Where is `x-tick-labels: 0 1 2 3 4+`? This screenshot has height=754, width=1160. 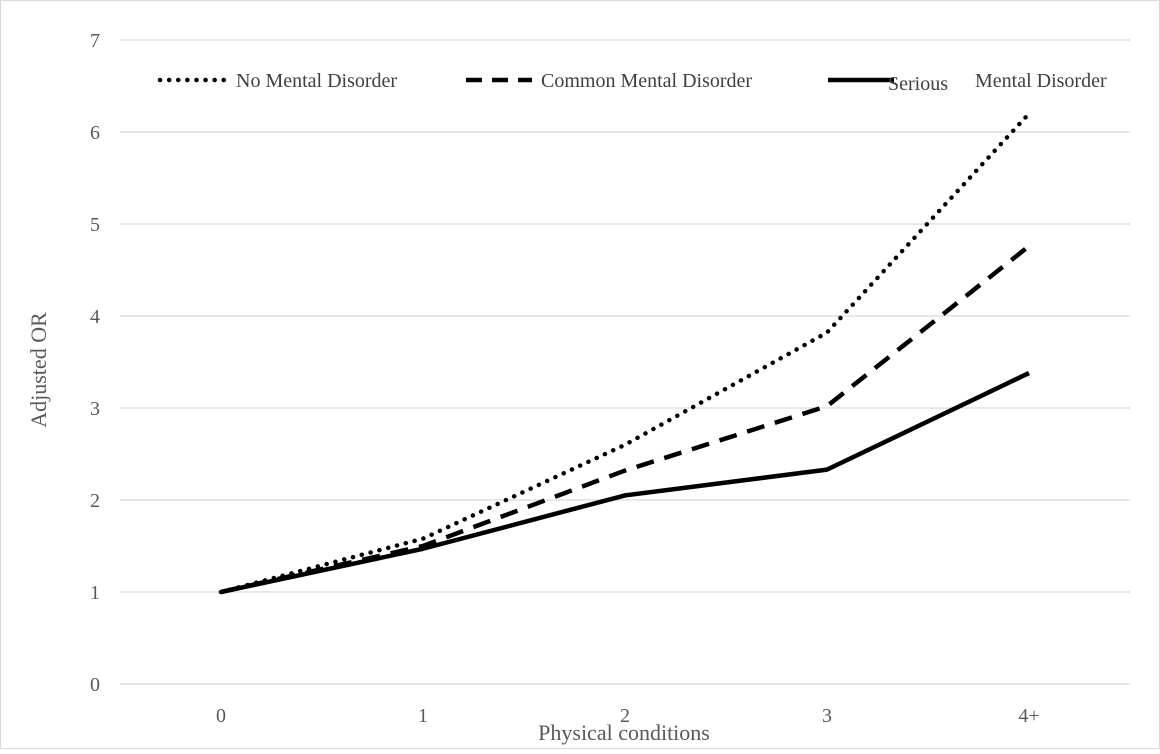 x-tick-labels: 0 1 2 3 4+ is located at coordinates (628, 716).